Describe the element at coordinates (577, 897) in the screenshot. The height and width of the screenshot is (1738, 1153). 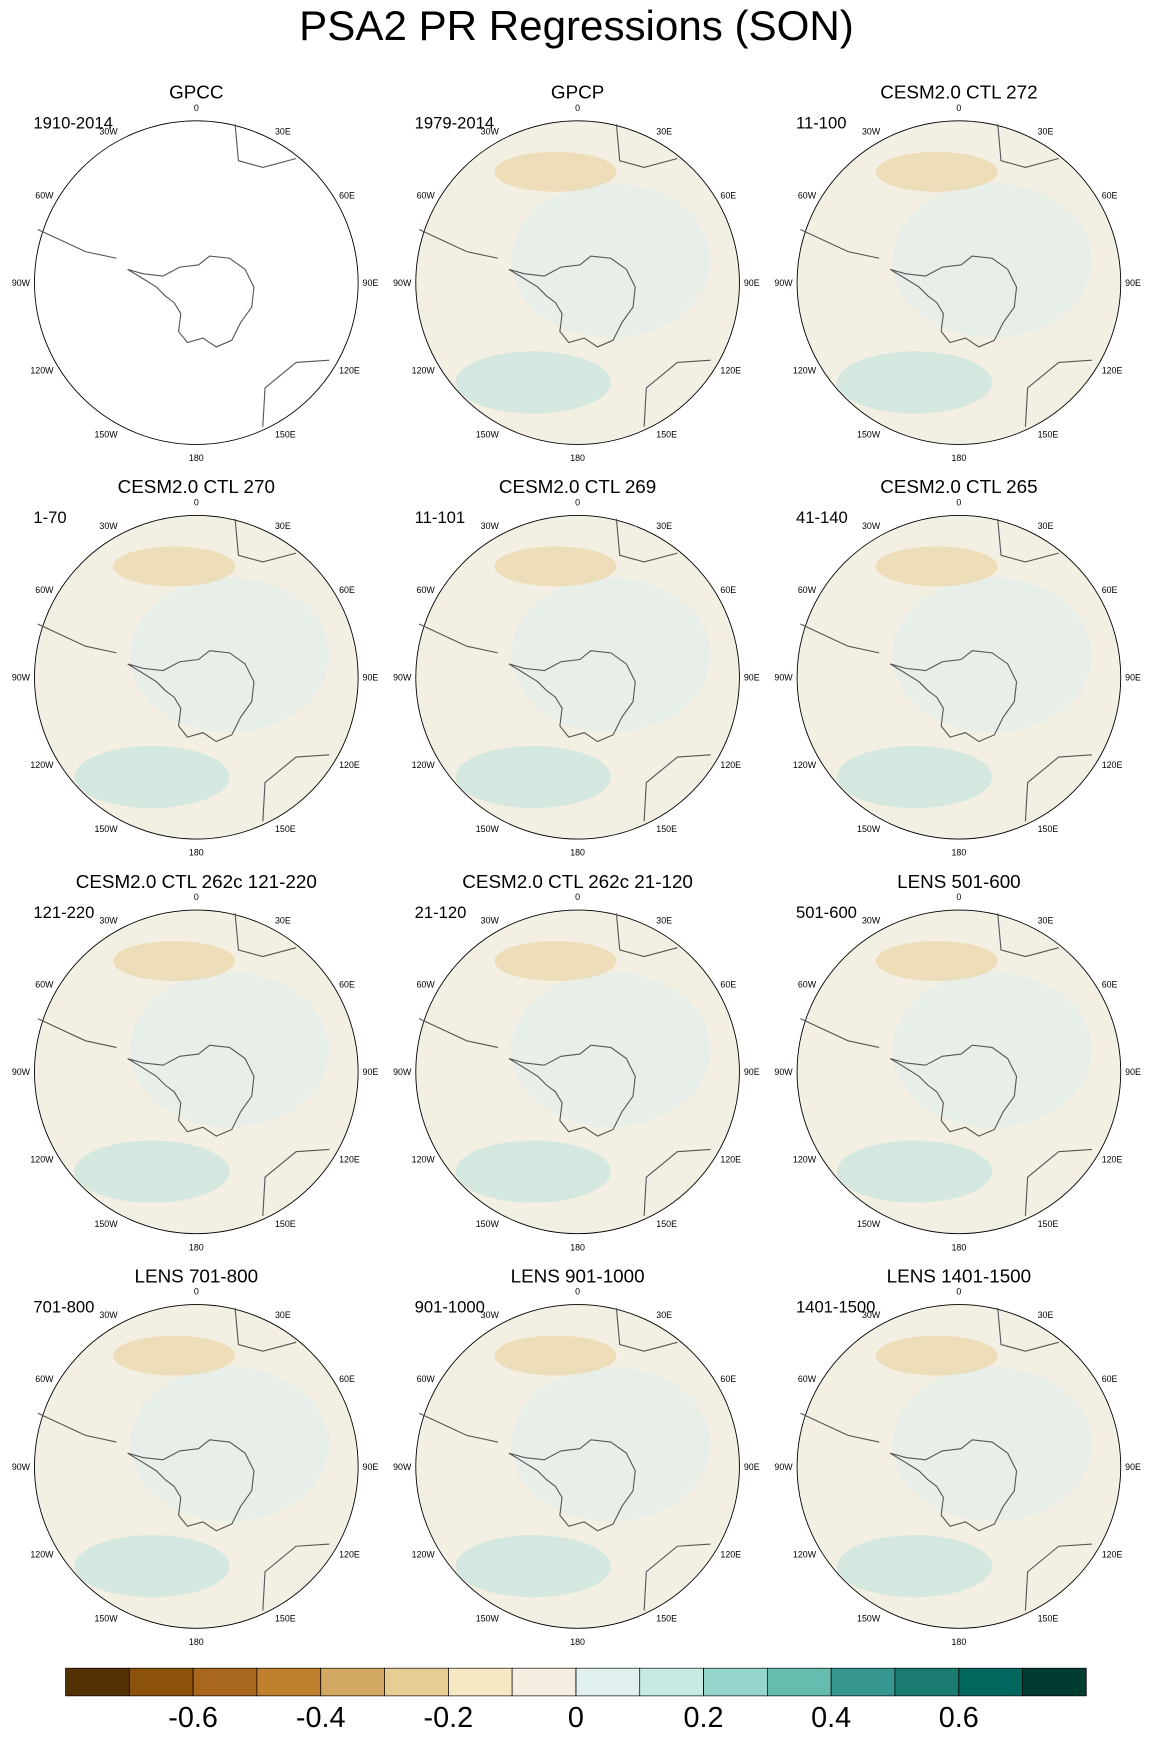
I see `longitude-label: 0` at that location.